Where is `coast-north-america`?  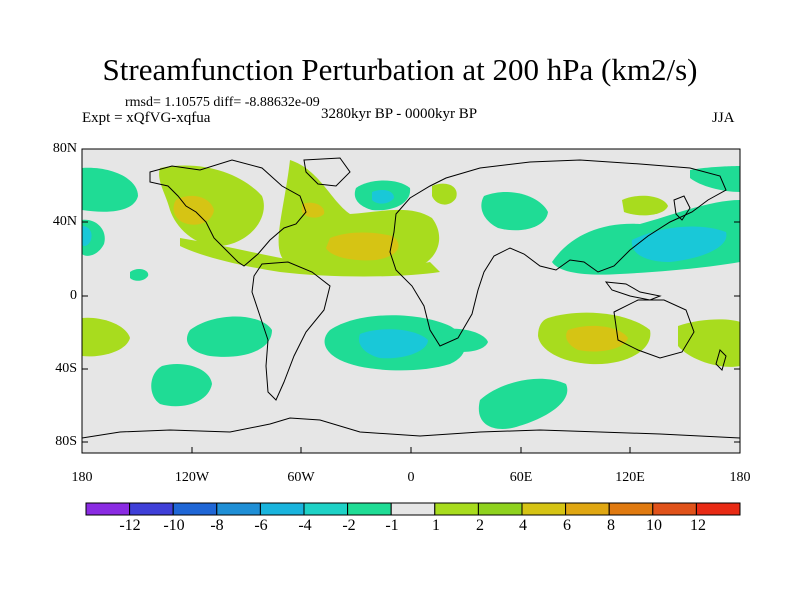 coast-north-america is located at coordinates (228, 213).